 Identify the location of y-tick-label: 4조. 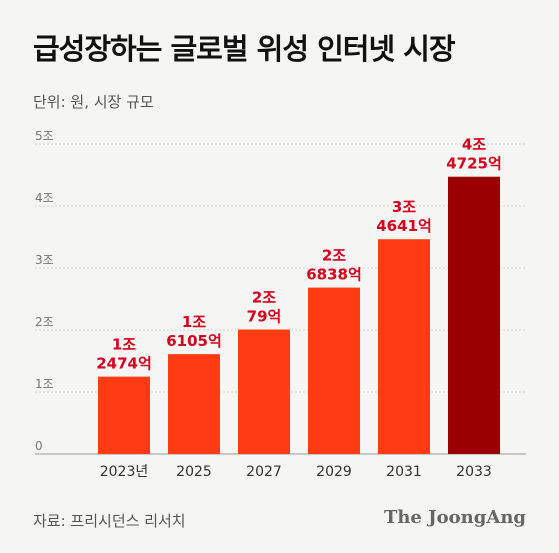
(44, 198).